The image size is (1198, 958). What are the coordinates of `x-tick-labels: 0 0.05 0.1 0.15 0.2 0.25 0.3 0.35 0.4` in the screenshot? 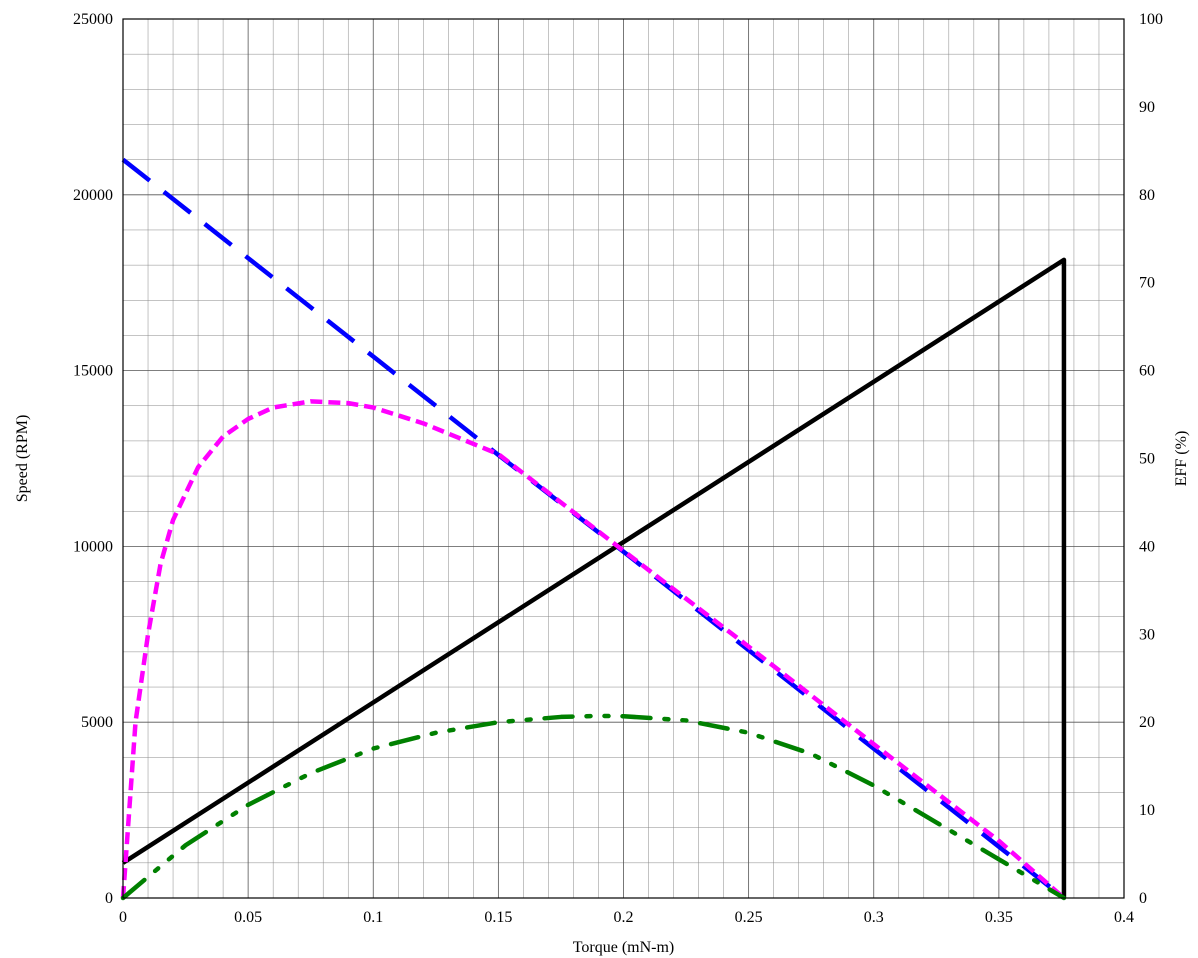 It's located at (626, 917).